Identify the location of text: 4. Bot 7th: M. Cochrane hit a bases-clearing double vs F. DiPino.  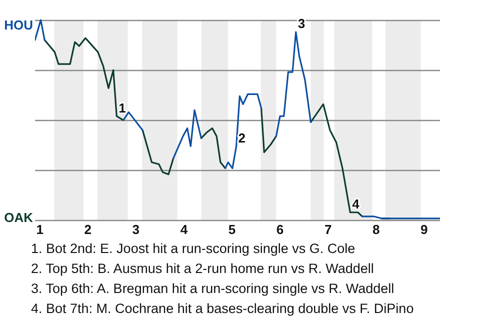
(222, 309).